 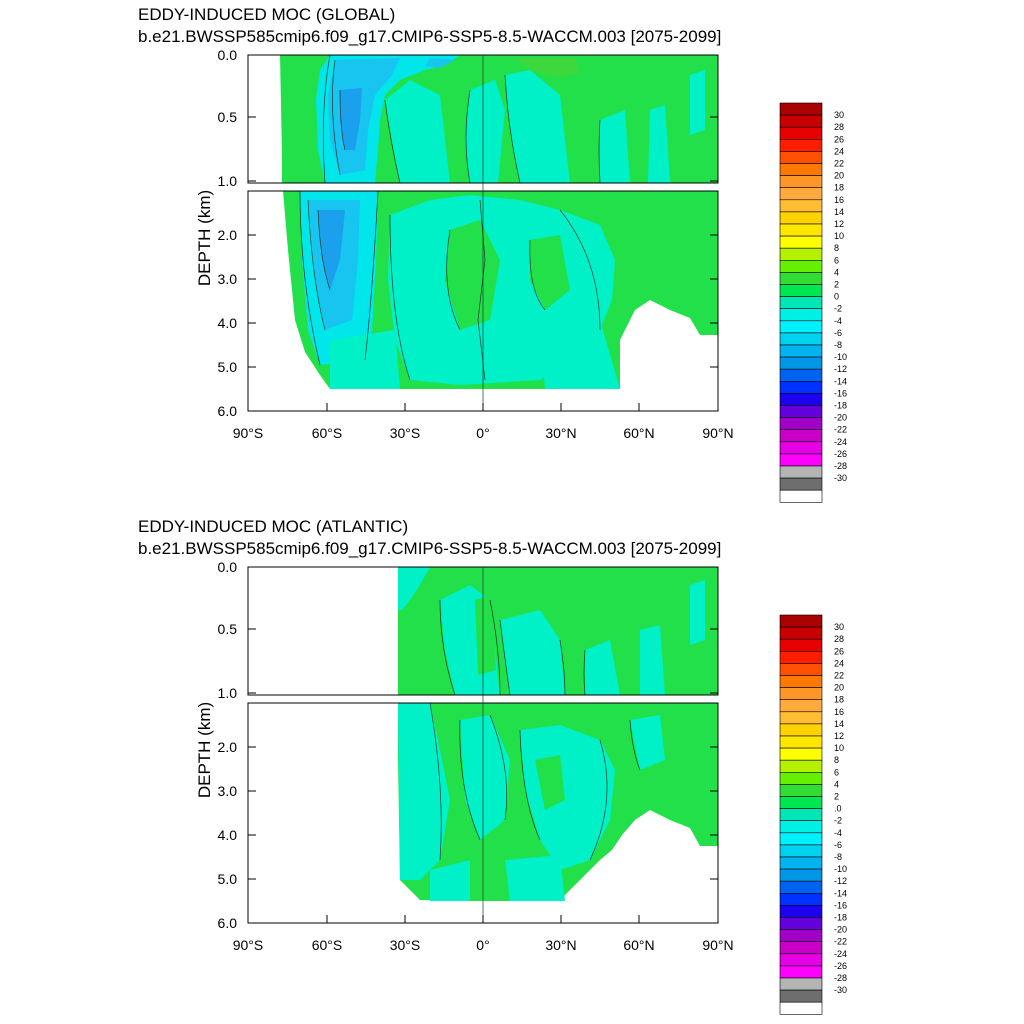 I want to click on x-tick-label: 0°, so click(x=482, y=945).